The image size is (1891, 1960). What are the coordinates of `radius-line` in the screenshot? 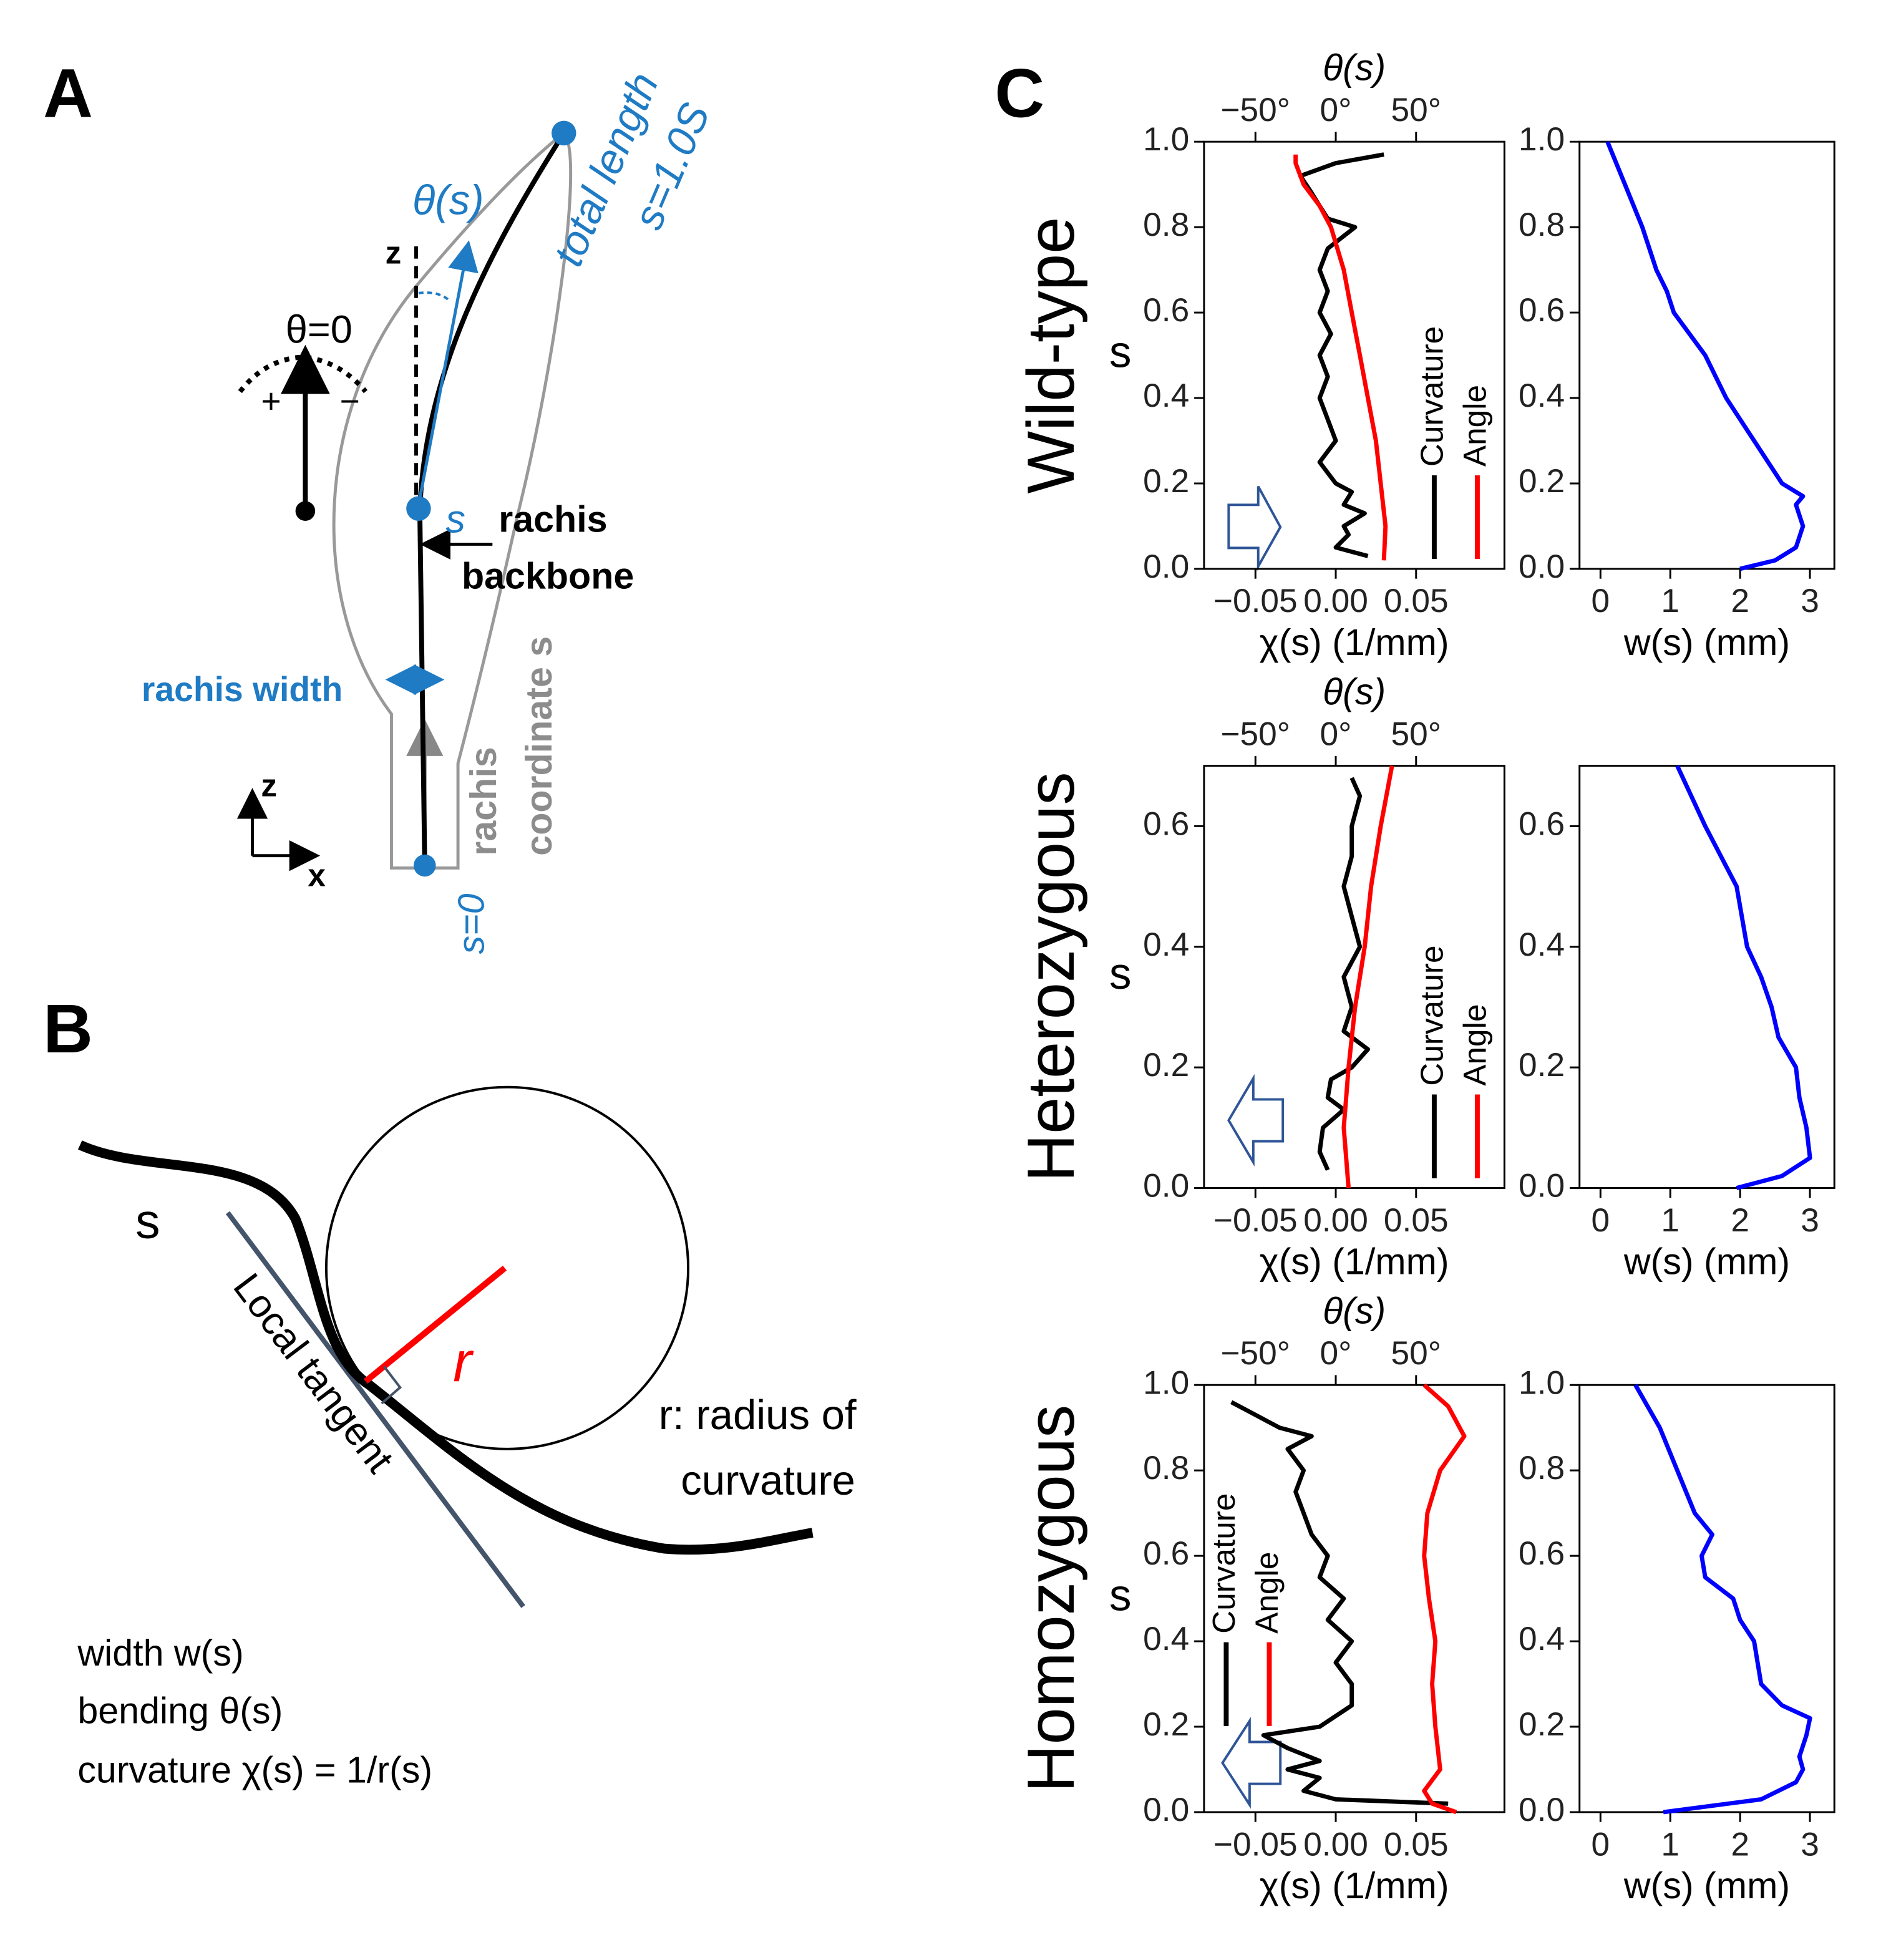 It's located at (435, 1324).